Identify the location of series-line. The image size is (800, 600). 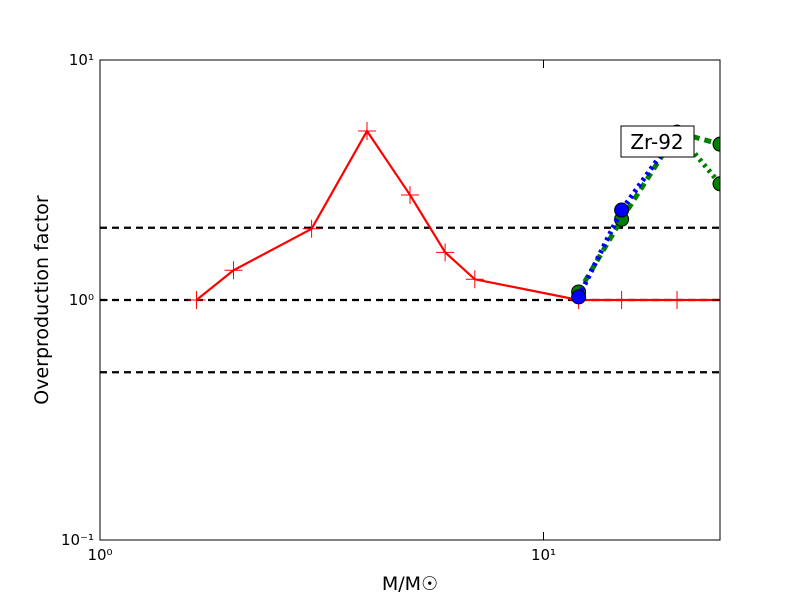
(648, 211).